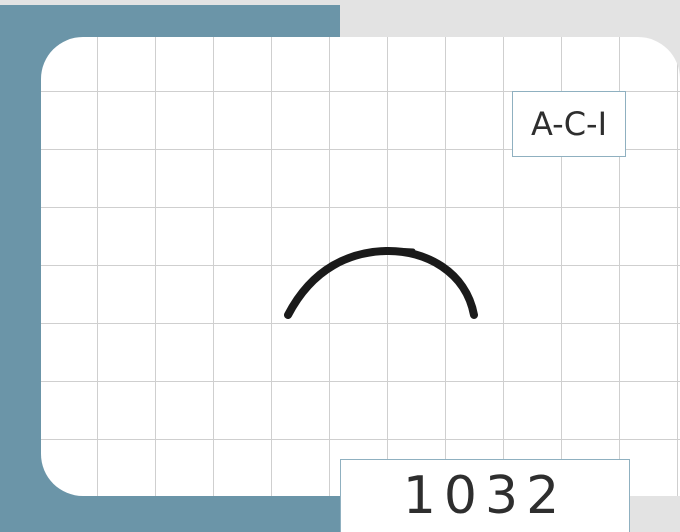  What do you see at coordinates (381, 282) in the screenshot?
I see `arc-stroke` at bounding box center [381, 282].